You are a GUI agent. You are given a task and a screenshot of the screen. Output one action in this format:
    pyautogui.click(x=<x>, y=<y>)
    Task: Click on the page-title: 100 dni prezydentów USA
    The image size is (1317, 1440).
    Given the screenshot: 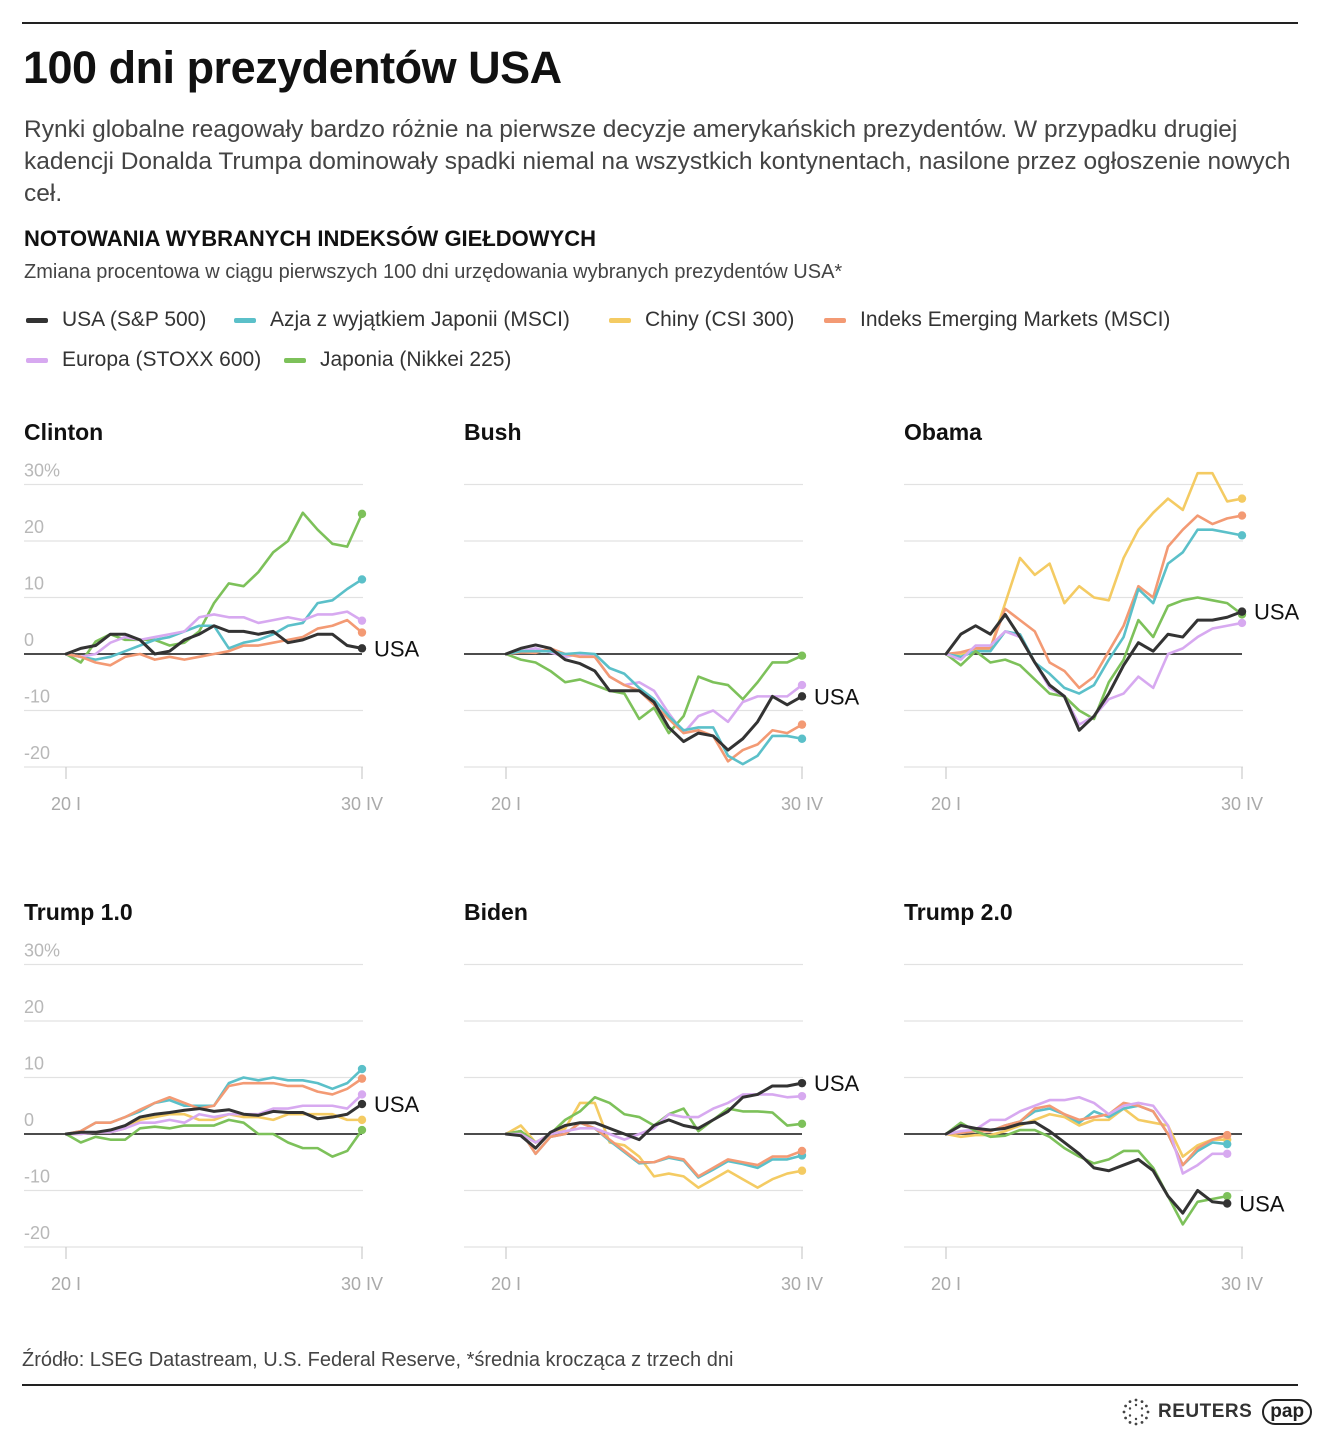 What is the action you would take?
    pyautogui.click(x=292, y=67)
    